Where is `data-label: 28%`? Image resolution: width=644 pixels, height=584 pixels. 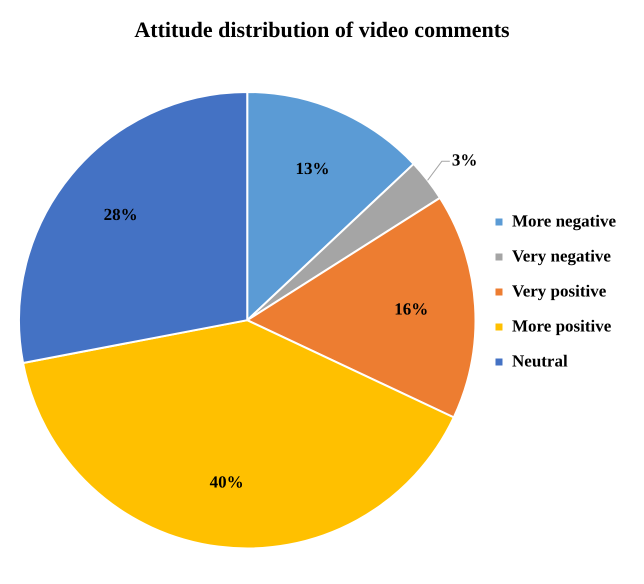
data-label: 28% is located at coordinates (121, 214).